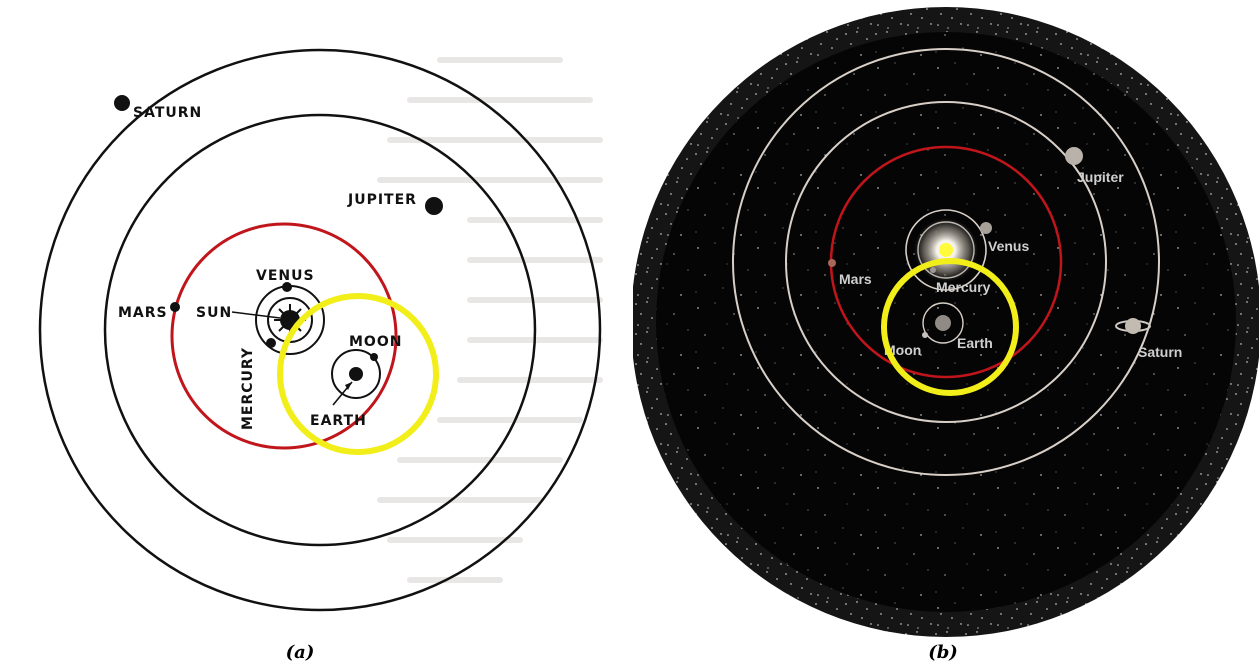  I want to click on background-text-lines, so click(490, 320).